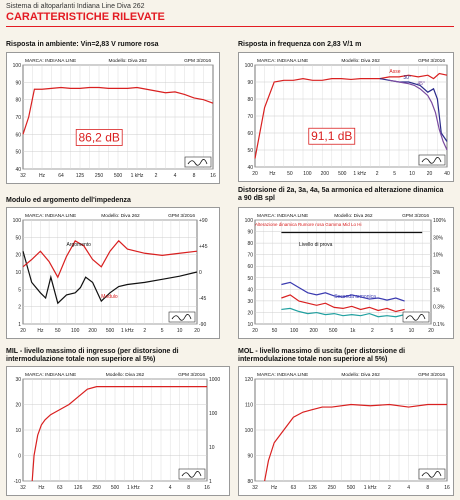 This screenshot has height=500, width=460. I want to click on x-tick-label: 8, so click(427, 488).